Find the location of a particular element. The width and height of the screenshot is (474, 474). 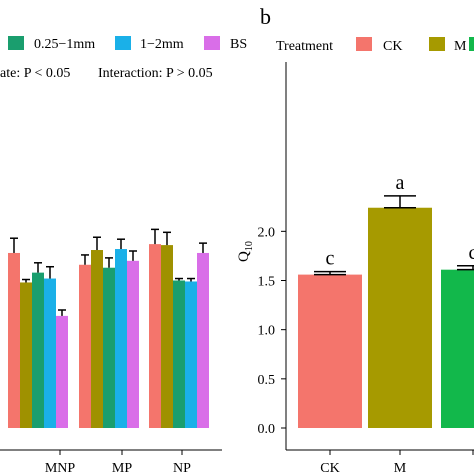

legend-swatch-ck is located at coordinates (364, 44).